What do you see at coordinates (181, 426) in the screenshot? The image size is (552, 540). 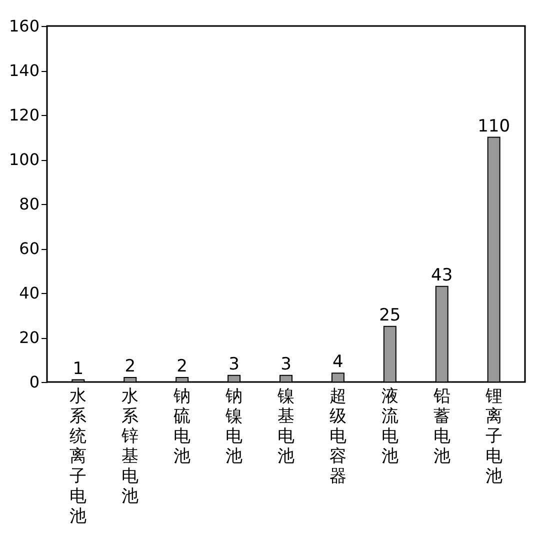 I see `x-tick-label: 钠硫电池` at bounding box center [181, 426].